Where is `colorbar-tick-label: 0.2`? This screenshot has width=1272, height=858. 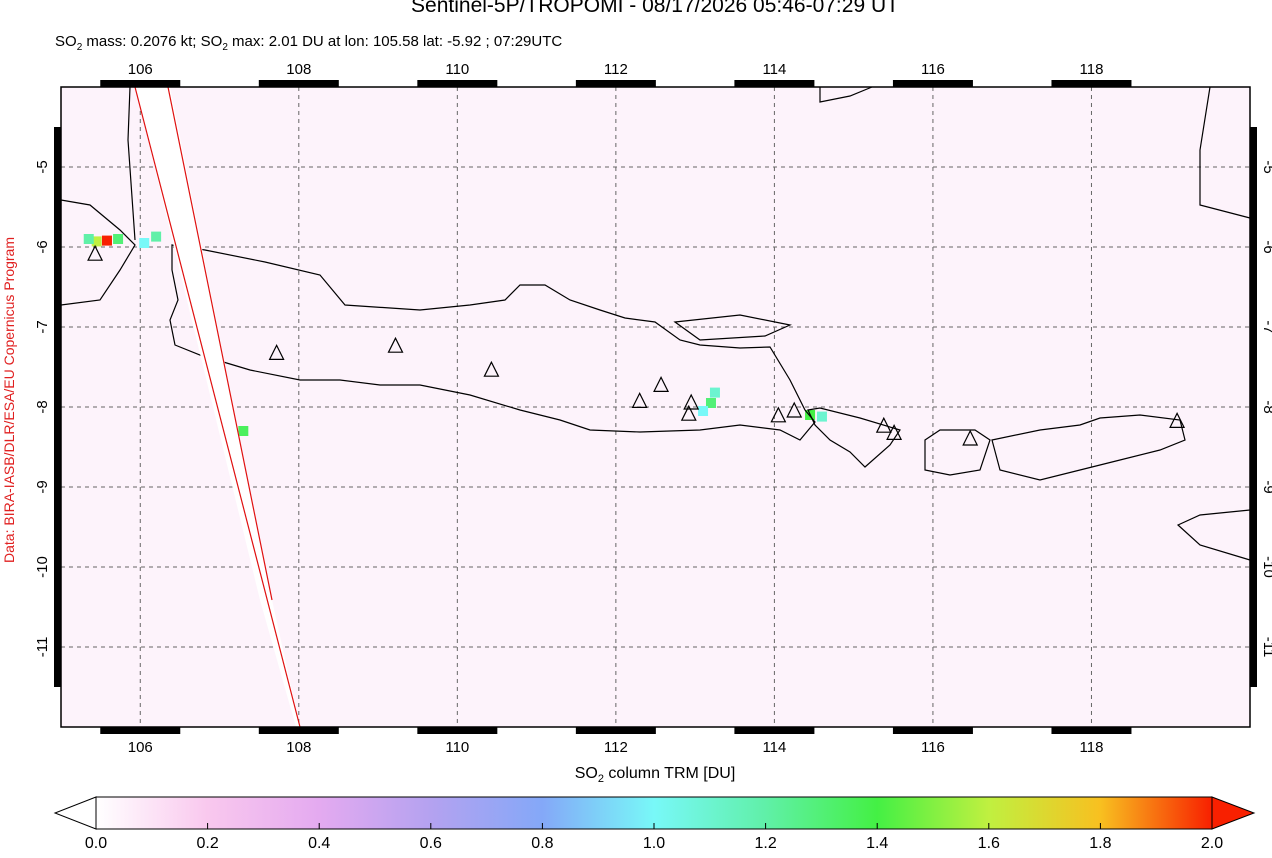
colorbar-tick-label: 0.2 is located at coordinates (207, 843).